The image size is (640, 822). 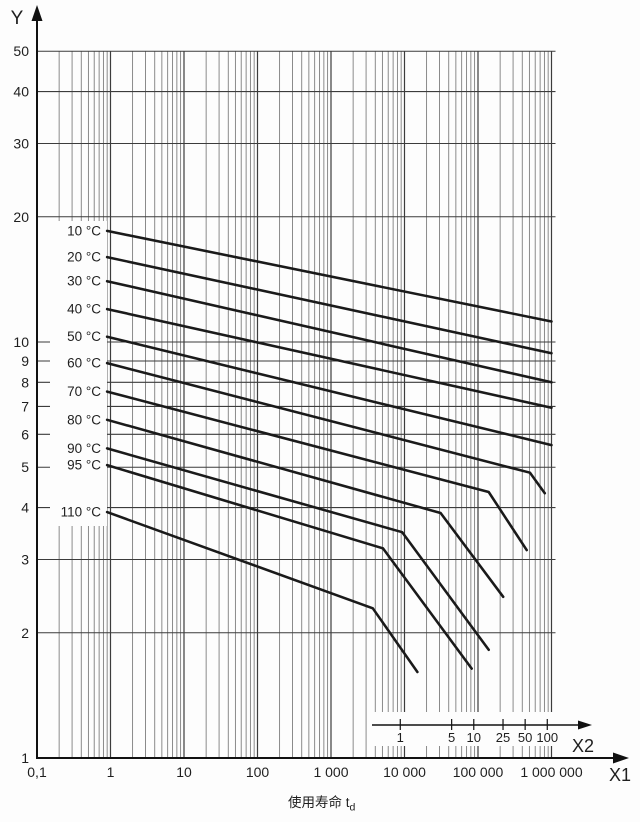 I want to click on curve-label: 95 °C, so click(x=84, y=465).